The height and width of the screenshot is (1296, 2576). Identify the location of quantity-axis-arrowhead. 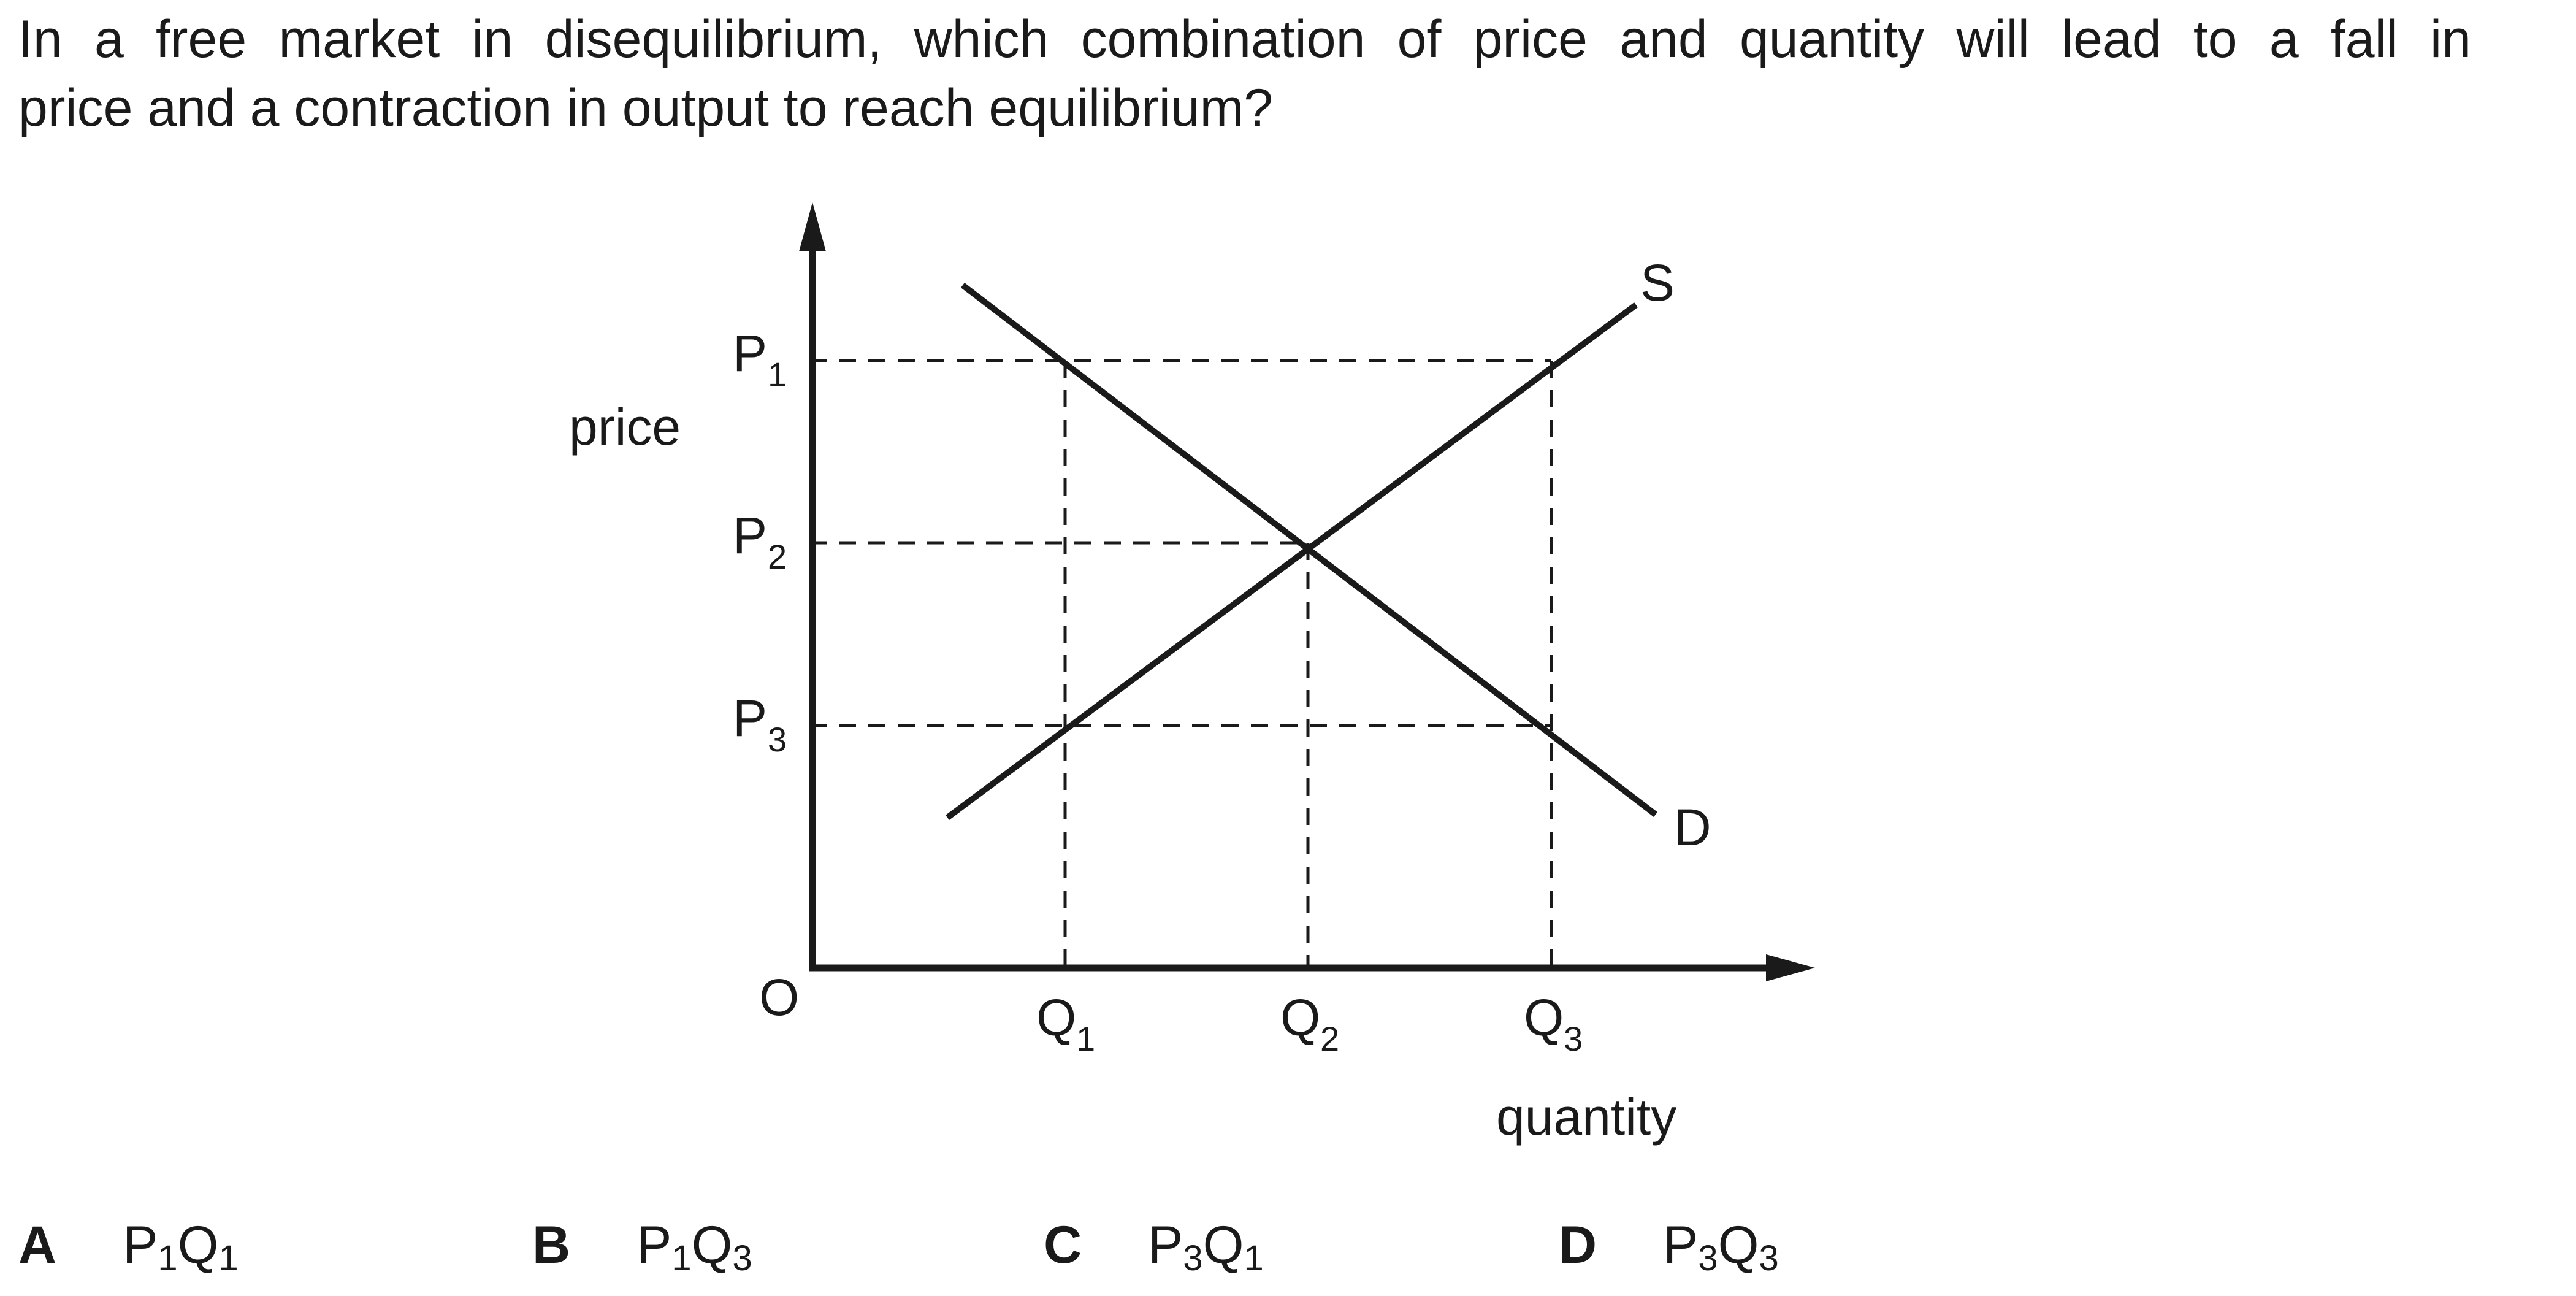
(1790, 968).